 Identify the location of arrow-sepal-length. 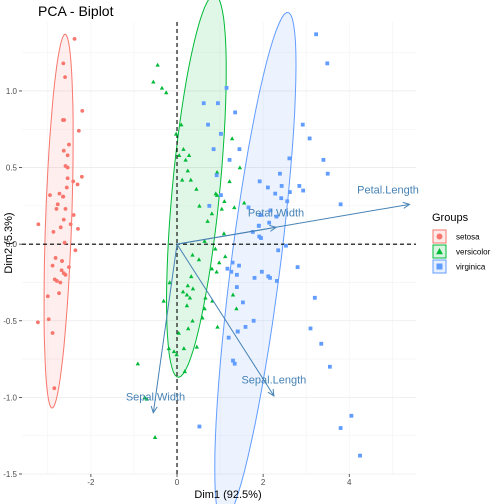
(225, 320).